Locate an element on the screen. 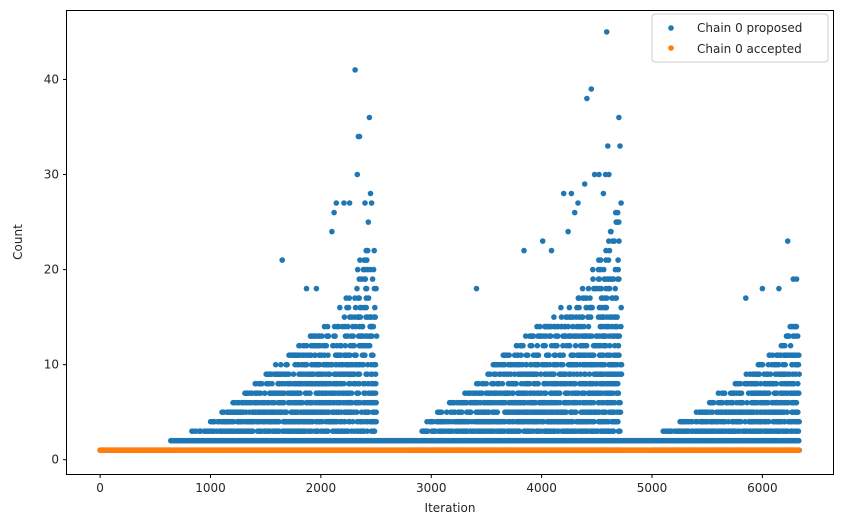  x-tick-label: 0 is located at coordinates (100, 488).